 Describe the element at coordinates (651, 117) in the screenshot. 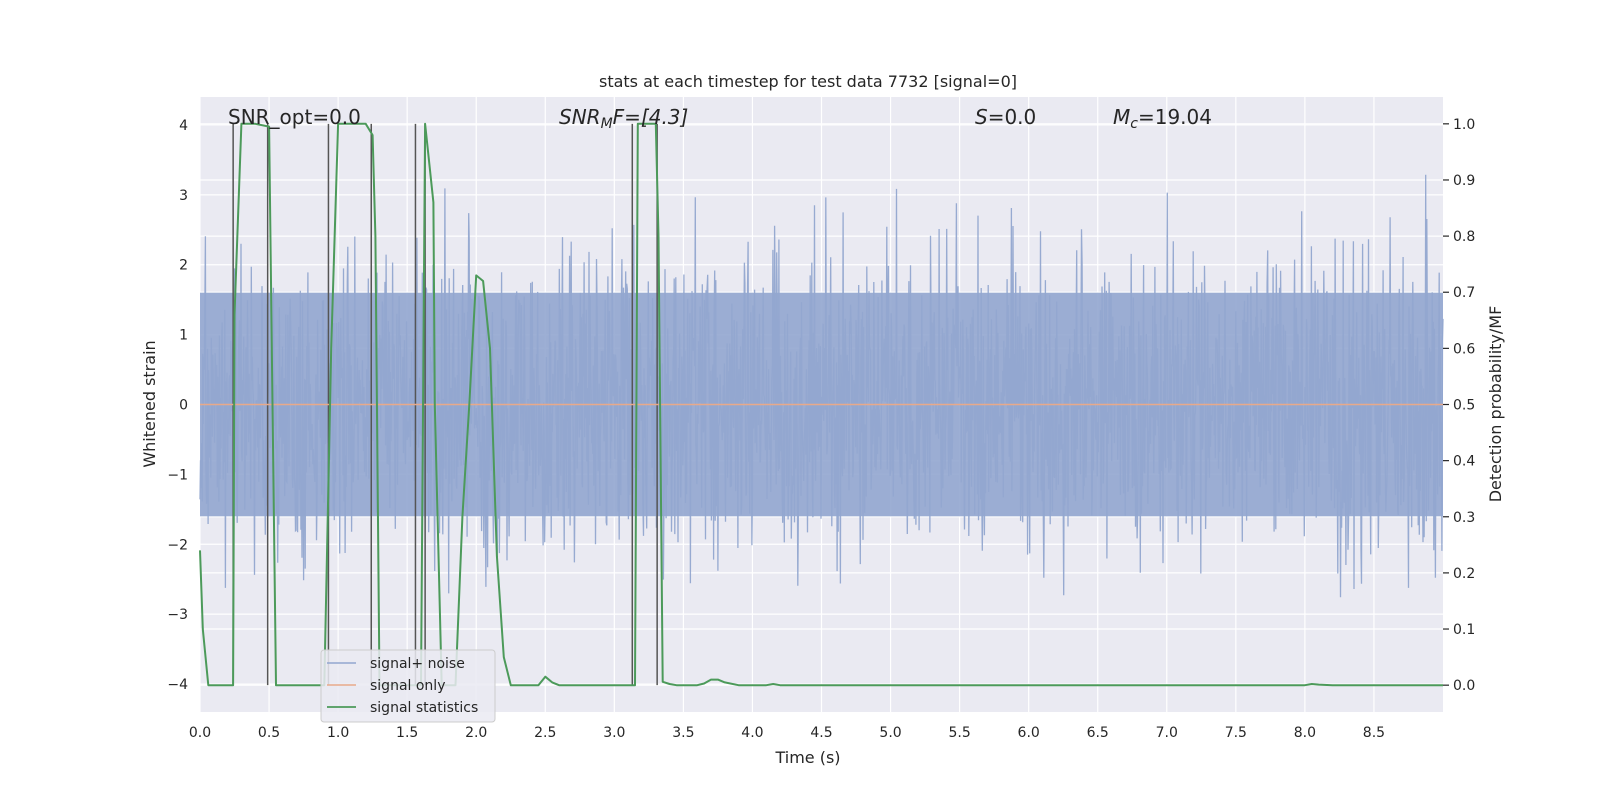

I see `annotation-snr-mf-suffix: F=[4.3]` at that location.